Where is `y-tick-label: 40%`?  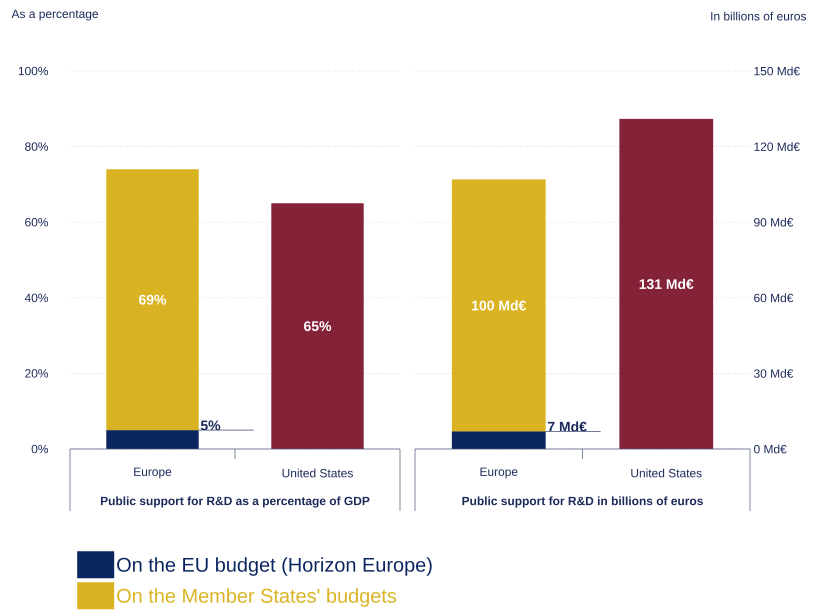
y-tick-label: 40% is located at coordinates (36, 298).